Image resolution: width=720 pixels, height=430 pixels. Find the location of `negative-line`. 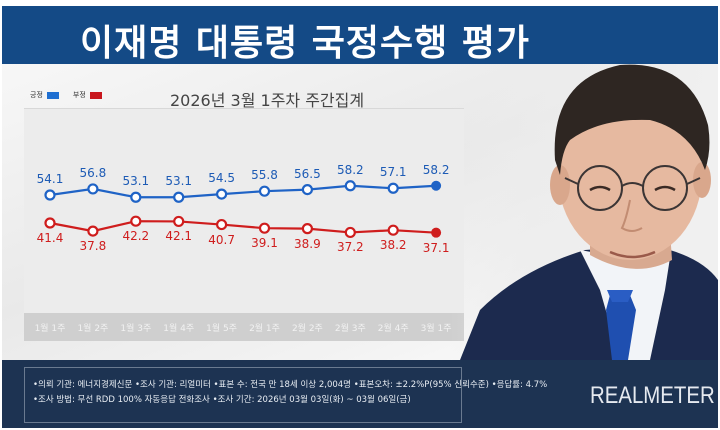

negative-line is located at coordinates (243, 227).